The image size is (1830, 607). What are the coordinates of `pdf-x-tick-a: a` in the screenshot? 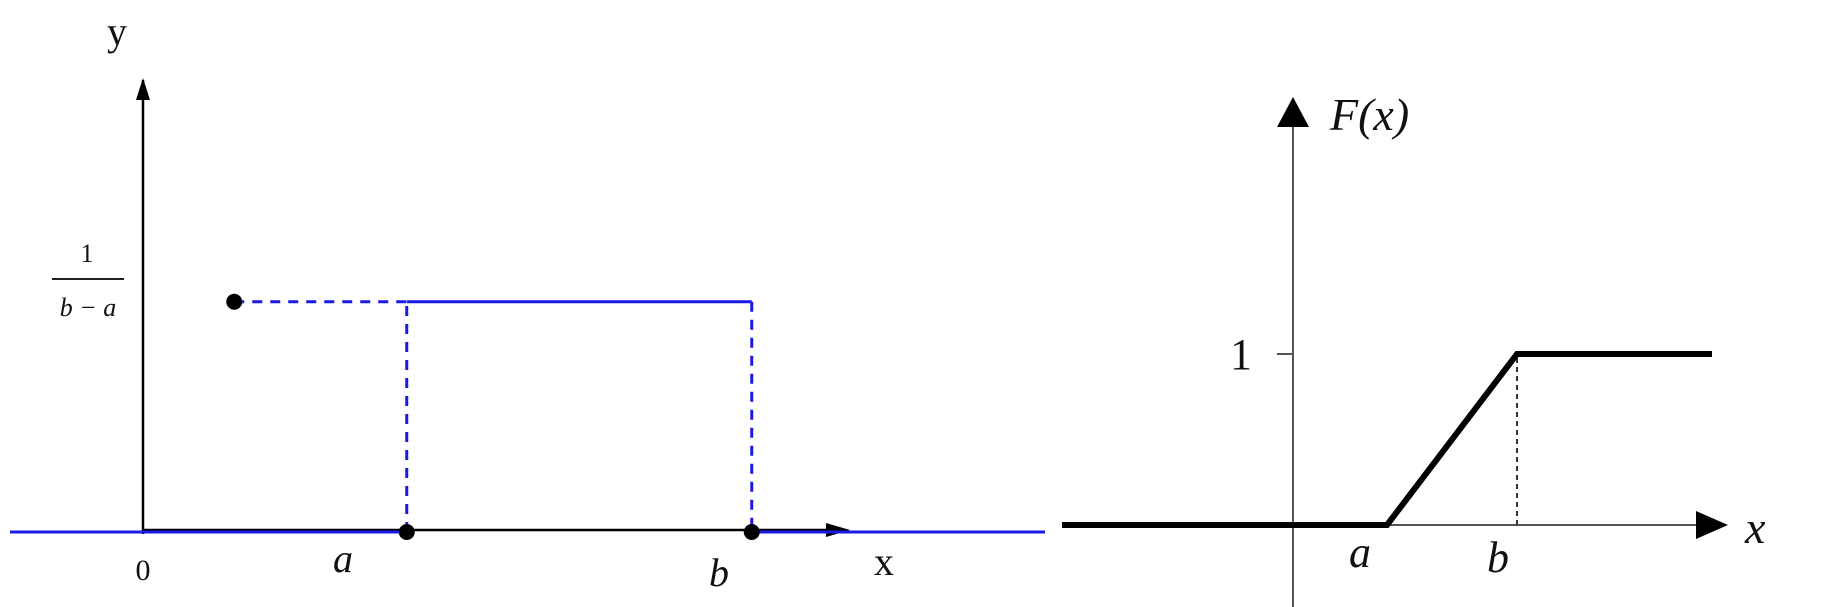 It's located at (343, 558).